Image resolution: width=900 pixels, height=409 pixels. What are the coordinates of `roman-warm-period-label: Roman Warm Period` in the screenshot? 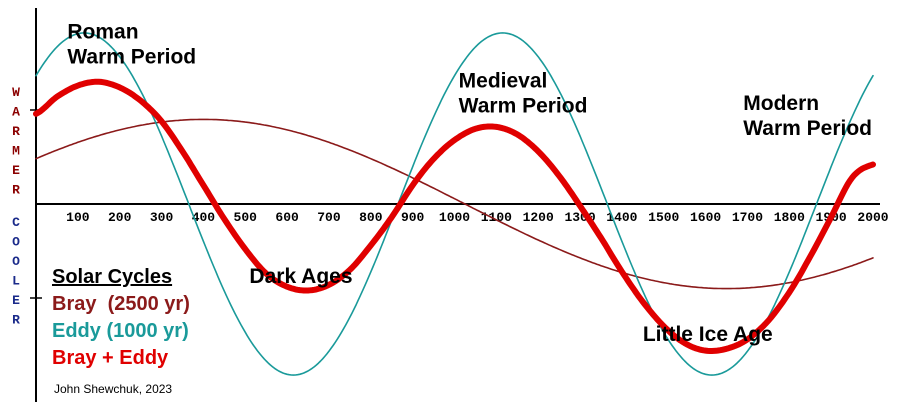 It's located at (131, 45).